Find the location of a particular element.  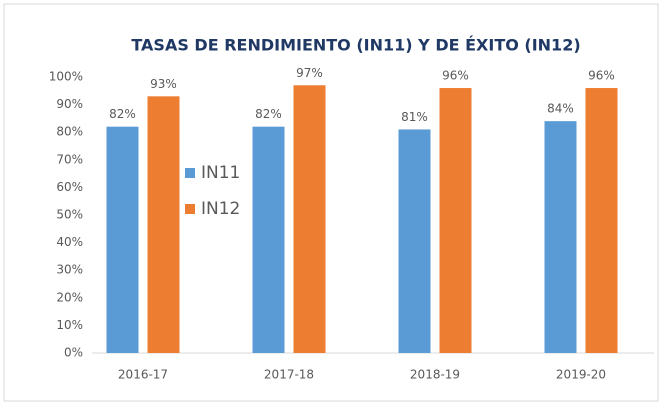

x-tick-label: 2016-17 is located at coordinates (143, 375).